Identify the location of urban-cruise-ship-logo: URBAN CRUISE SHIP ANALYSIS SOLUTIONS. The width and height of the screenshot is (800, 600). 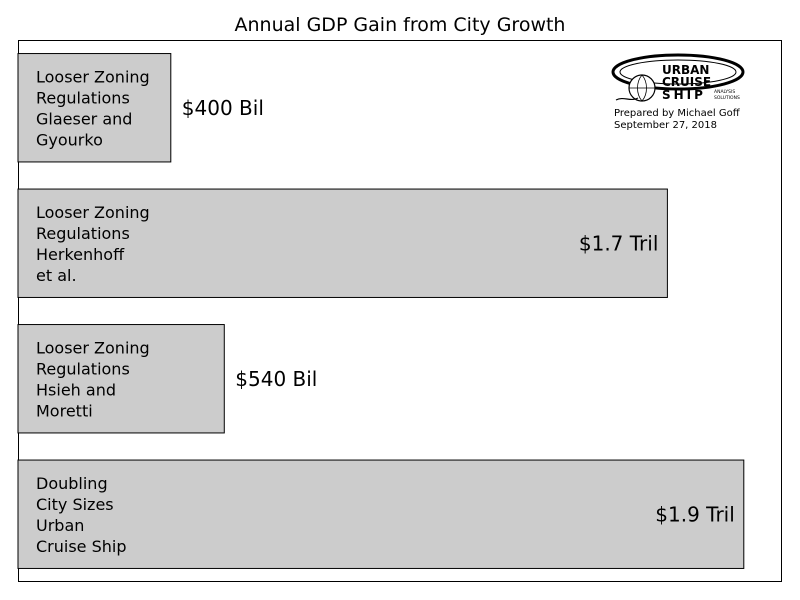
(678, 77).